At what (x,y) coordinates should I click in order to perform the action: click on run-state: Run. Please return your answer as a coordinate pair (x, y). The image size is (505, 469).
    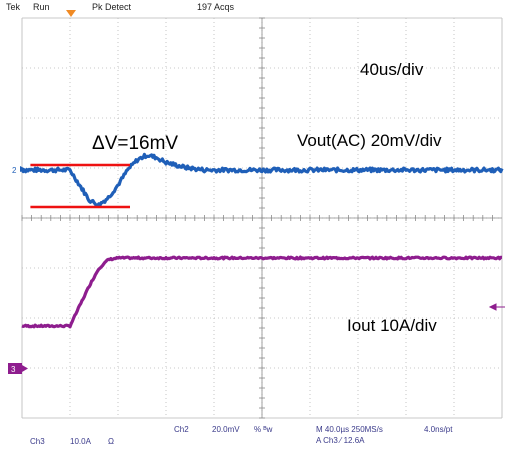
    Looking at the image, I should click on (41, 7).